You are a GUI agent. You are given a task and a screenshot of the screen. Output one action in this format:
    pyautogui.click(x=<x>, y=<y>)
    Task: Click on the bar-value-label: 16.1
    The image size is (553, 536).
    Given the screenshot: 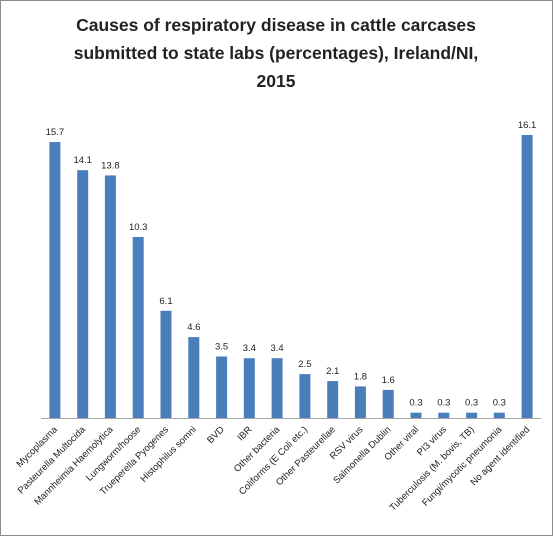 What is the action you would take?
    pyautogui.click(x=527, y=125)
    